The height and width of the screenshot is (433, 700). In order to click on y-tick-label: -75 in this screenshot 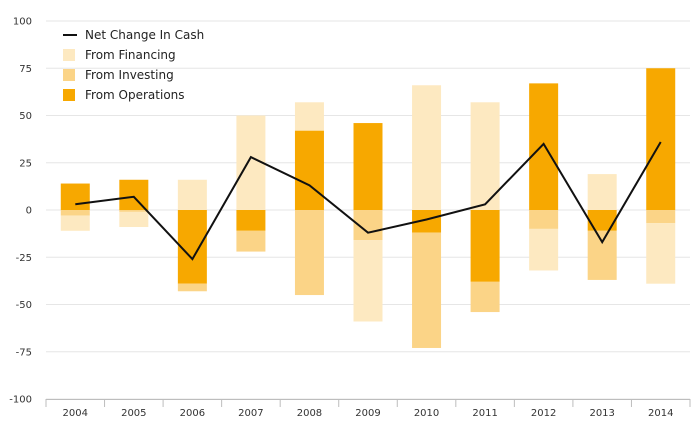, I will do `click(24, 352)`.